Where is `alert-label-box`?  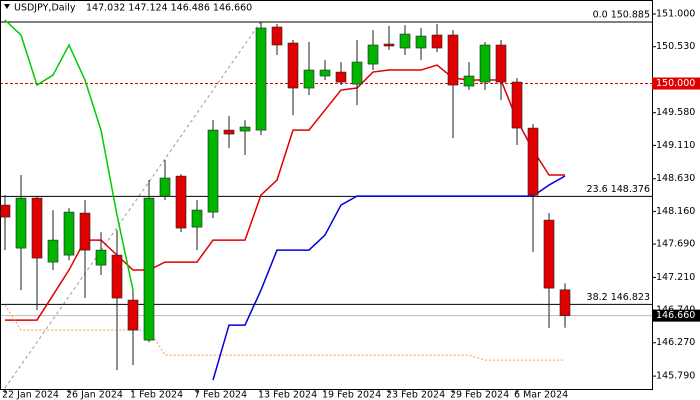 alert-label-box is located at coordinates (676, 83).